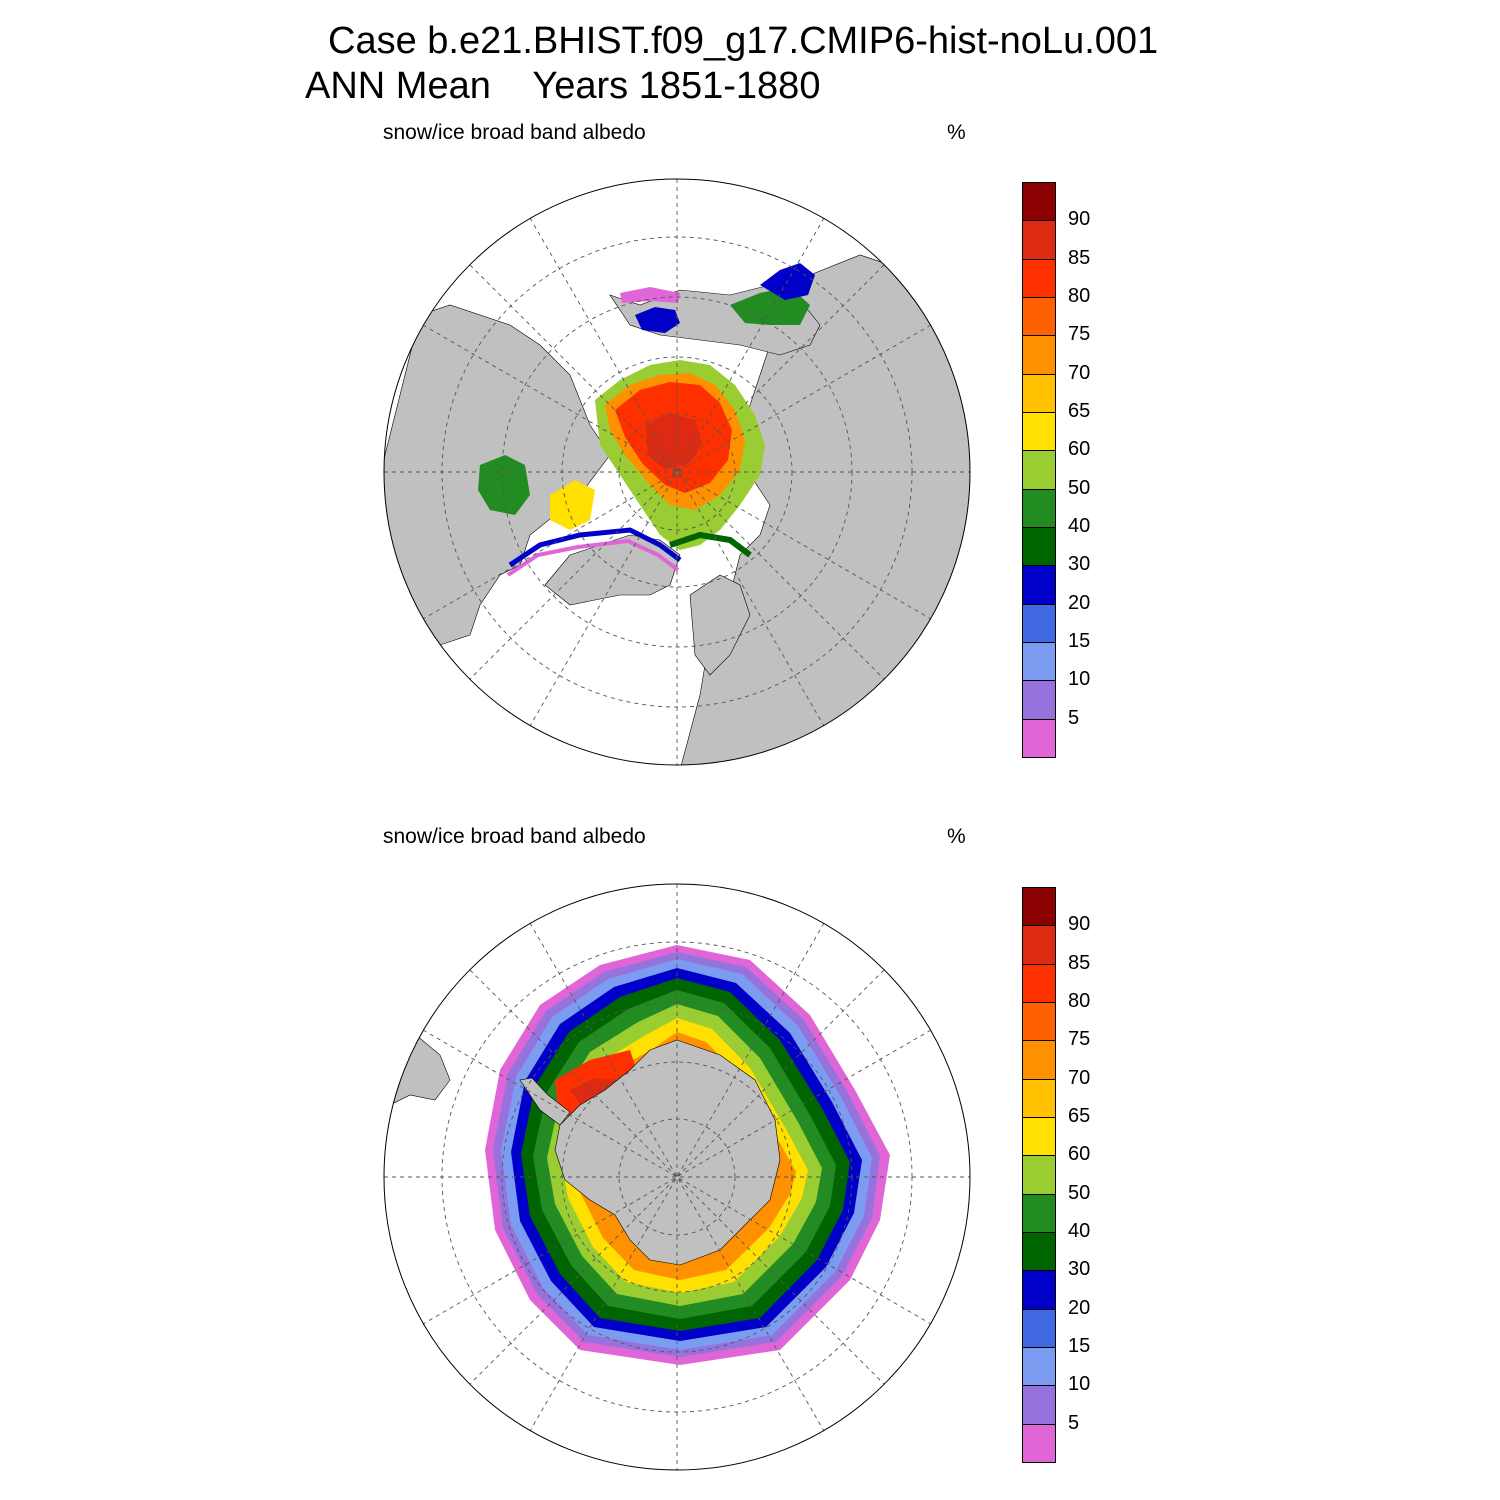 Image resolution: width=1500 pixels, height=1500 pixels. What do you see at coordinates (545, 1101) in the screenshot?
I see `land-antarctic-peninsula` at bounding box center [545, 1101].